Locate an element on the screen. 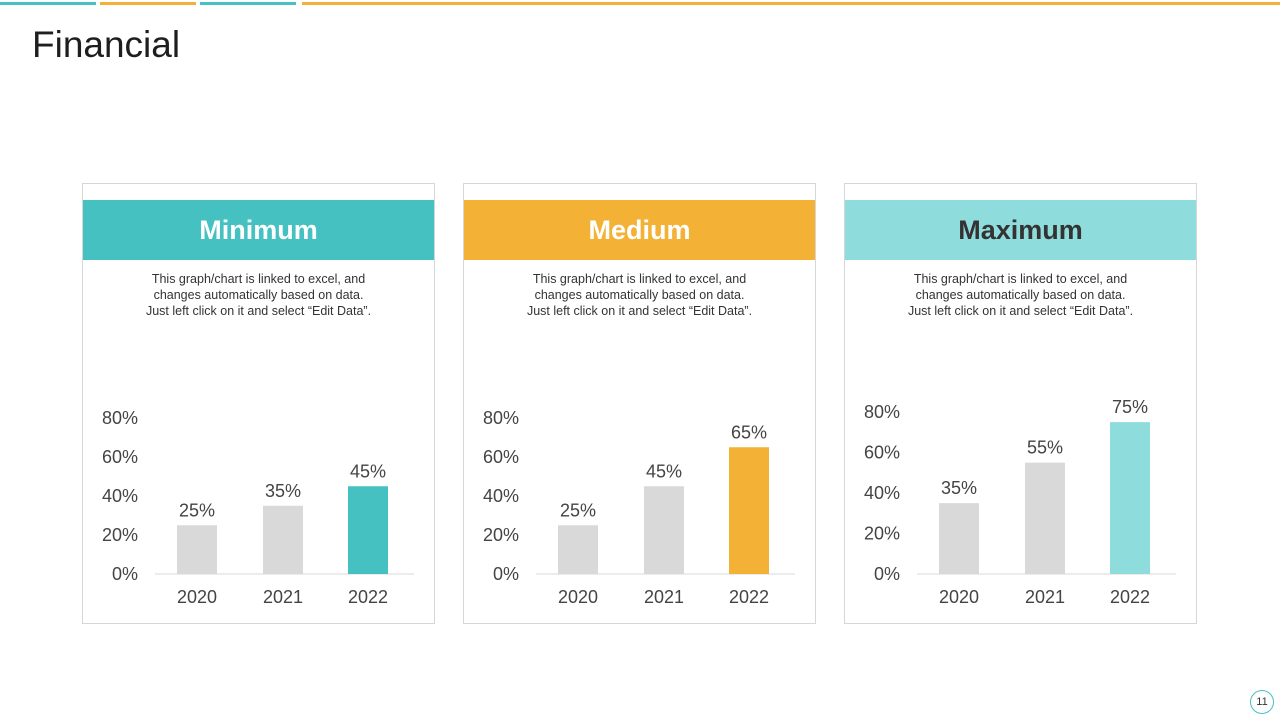 The height and width of the screenshot is (720, 1280). card-header-medium: Medium is located at coordinates (639, 230).